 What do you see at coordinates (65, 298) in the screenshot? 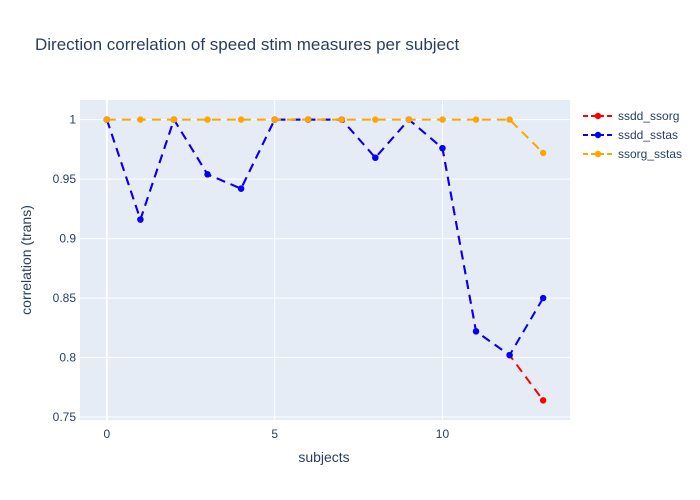
I see `y-tick-label: 0.85` at bounding box center [65, 298].